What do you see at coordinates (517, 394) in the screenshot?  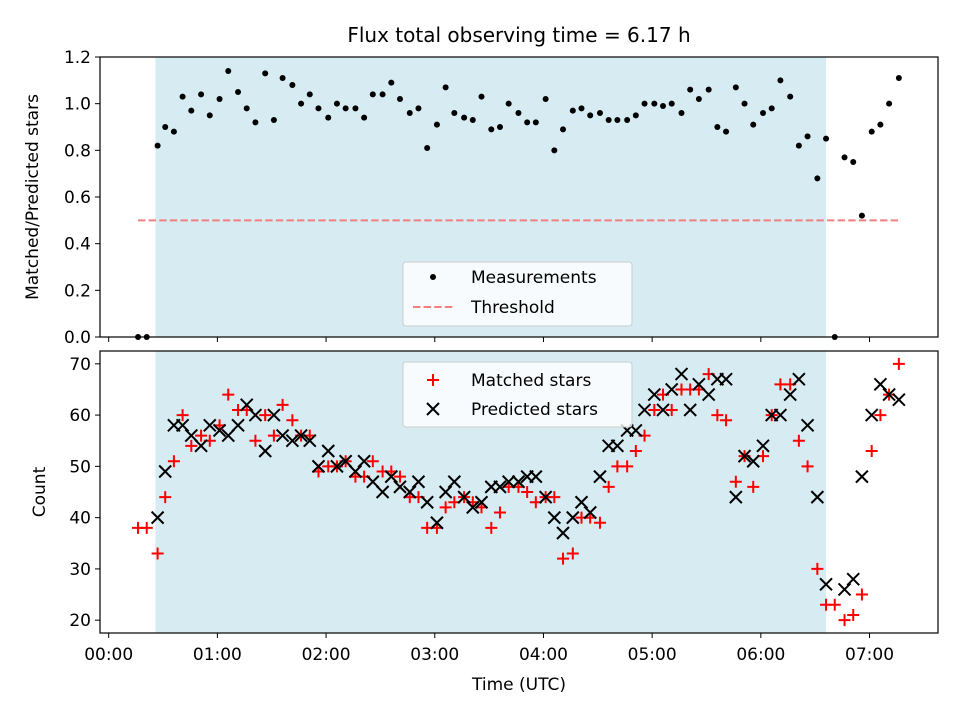 I see `bottom-legend-box` at bounding box center [517, 394].